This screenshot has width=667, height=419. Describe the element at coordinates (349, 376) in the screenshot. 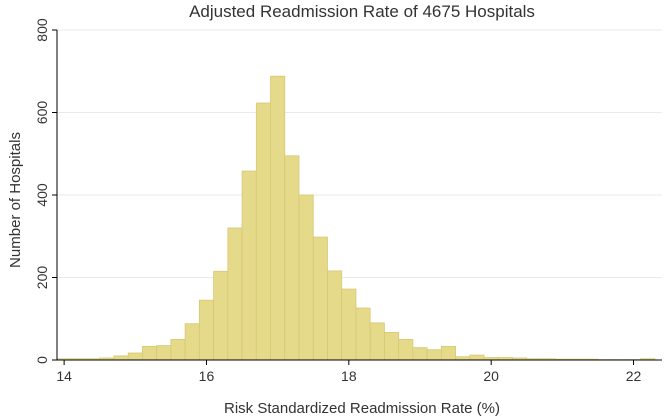

I see `x-tick-label: 18` at that location.